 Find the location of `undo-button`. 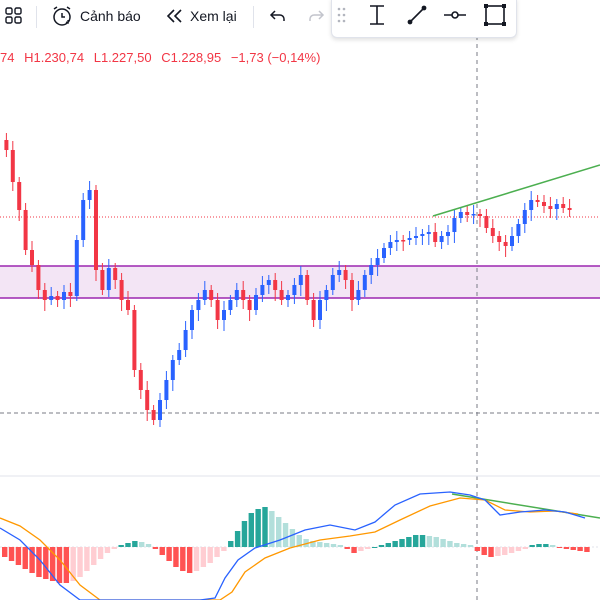

undo-button is located at coordinates (278, 16).